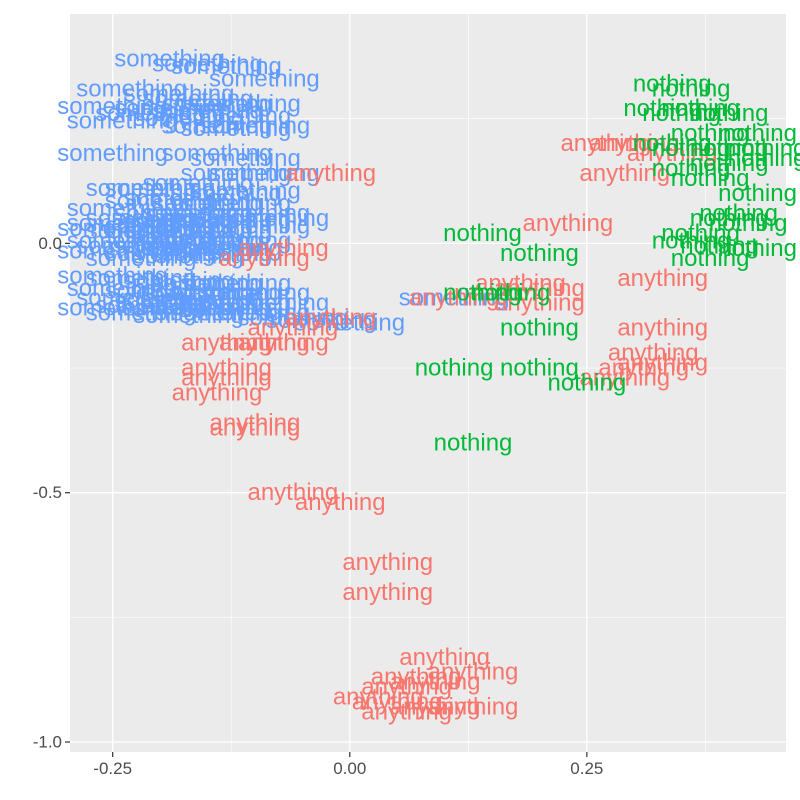 Image resolution: width=800 pixels, height=800 pixels. Describe the element at coordinates (586, 768) in the screenshot. I see `x-tick-label: 0.25` at that location.